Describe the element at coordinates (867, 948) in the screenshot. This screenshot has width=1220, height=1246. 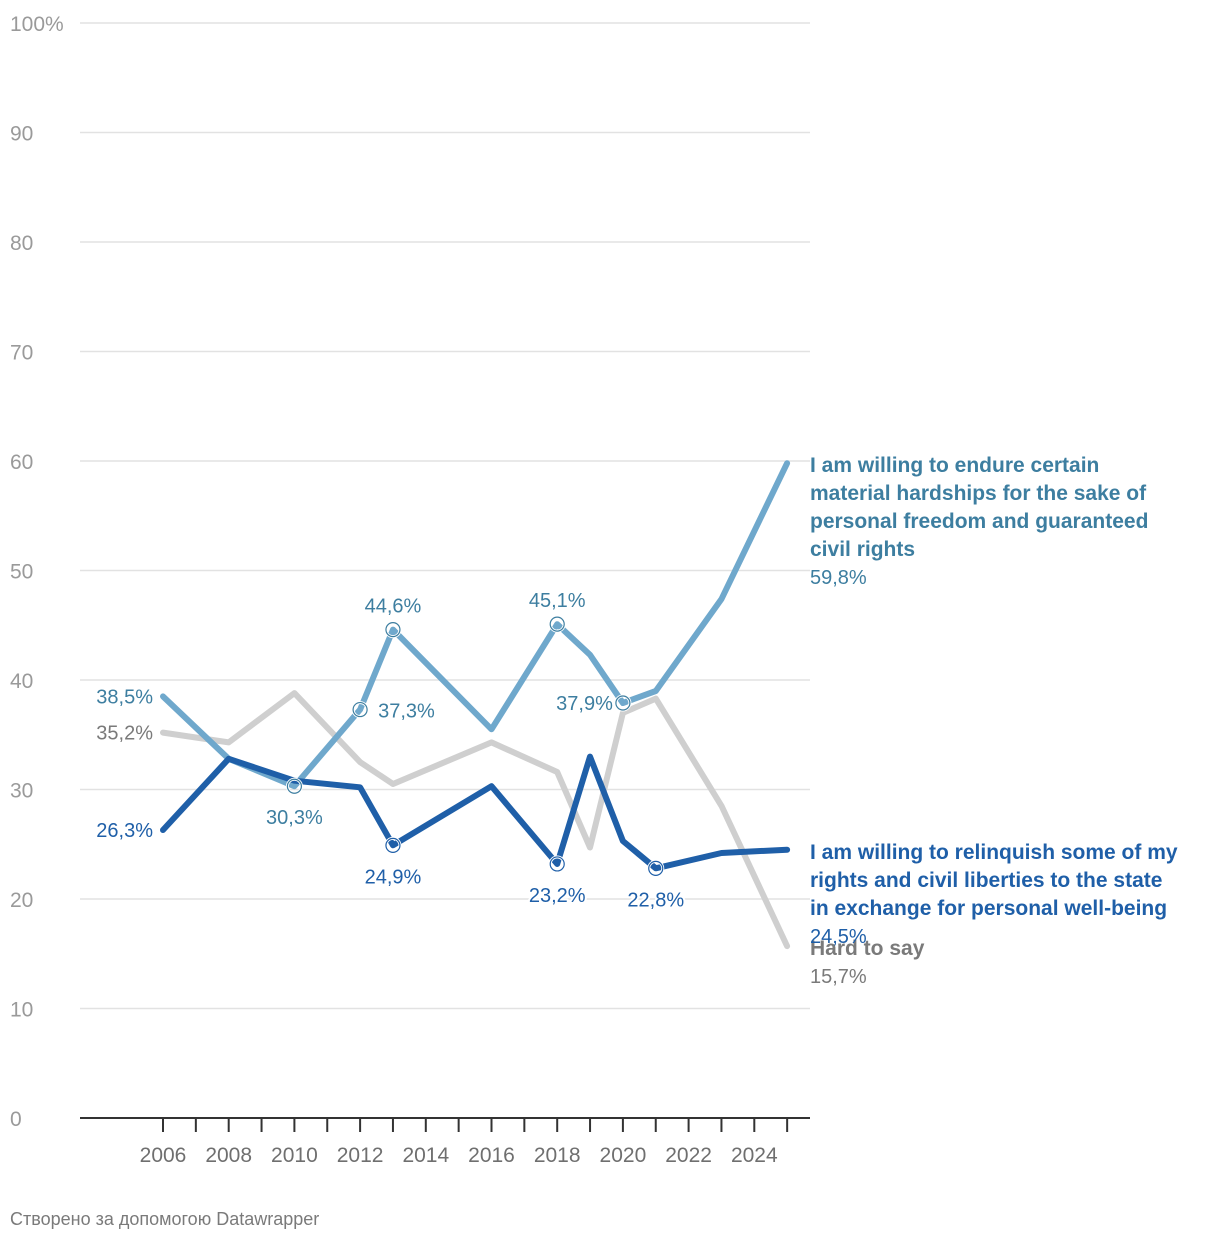
I see `series-name-hard: Hard to say` at that location.